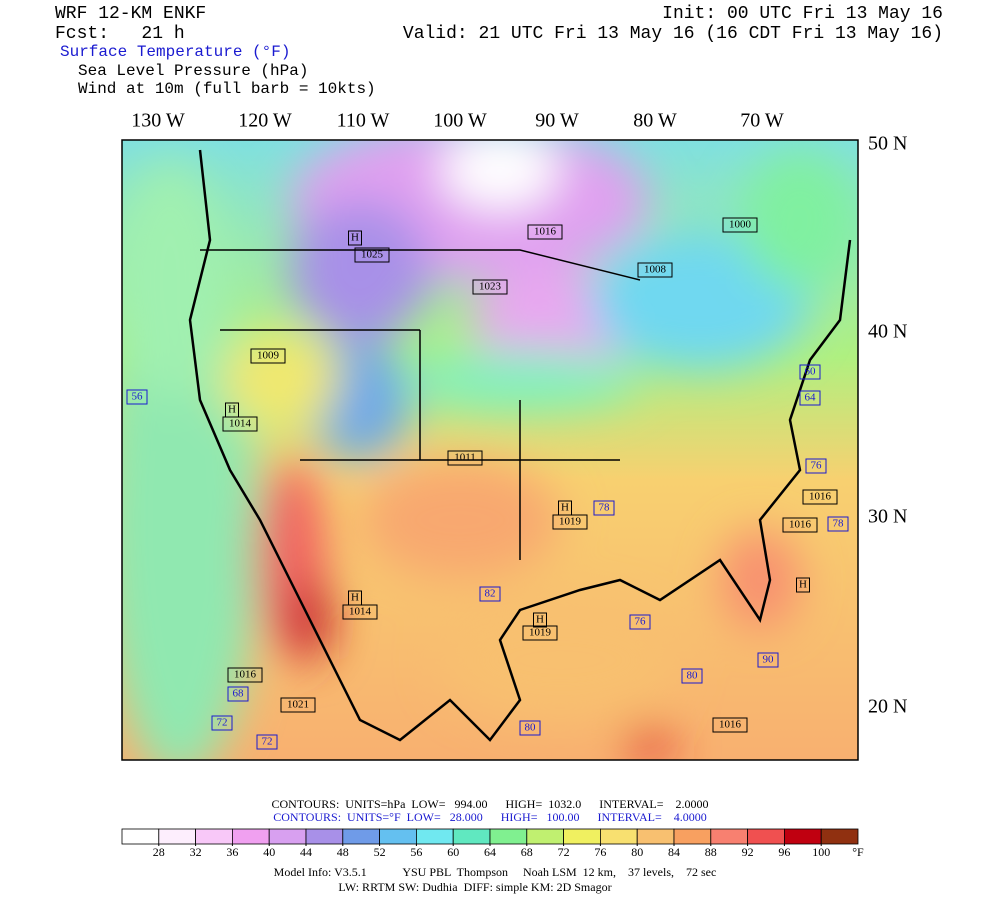 This screenshot has height=900, width=1000. What do you see at coordinates (490, 852) in the screenshot?
I see `colorbar-label: 64` at bounding box center [490, 852].